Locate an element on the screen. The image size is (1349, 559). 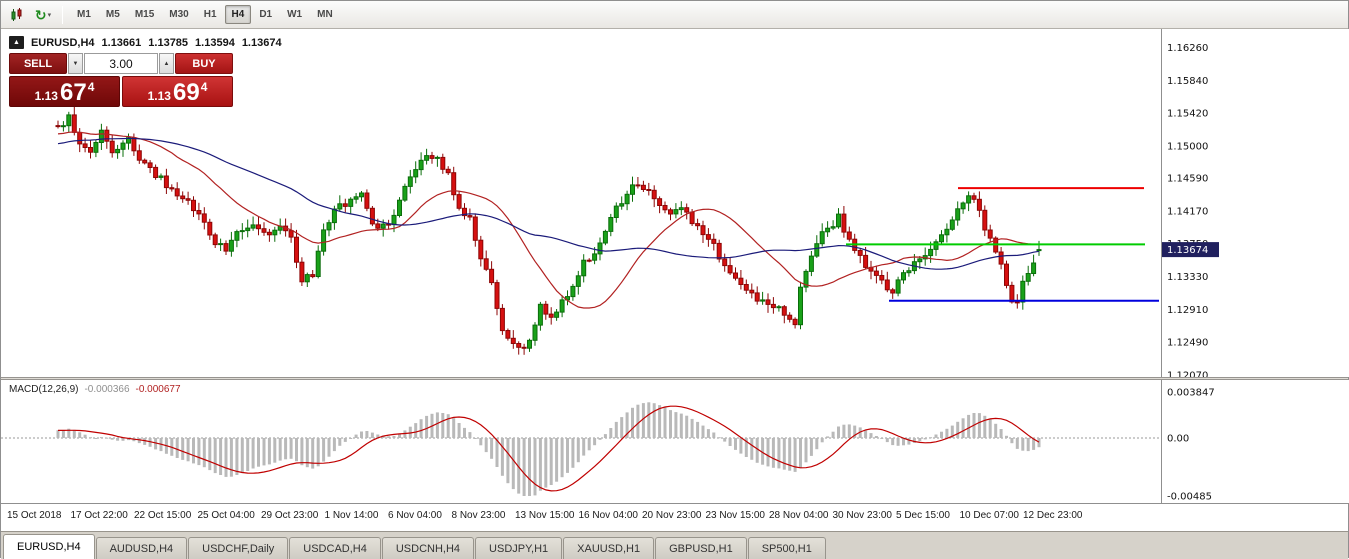
svg-text: 1.14170 is located at coordinates (1187, 211).